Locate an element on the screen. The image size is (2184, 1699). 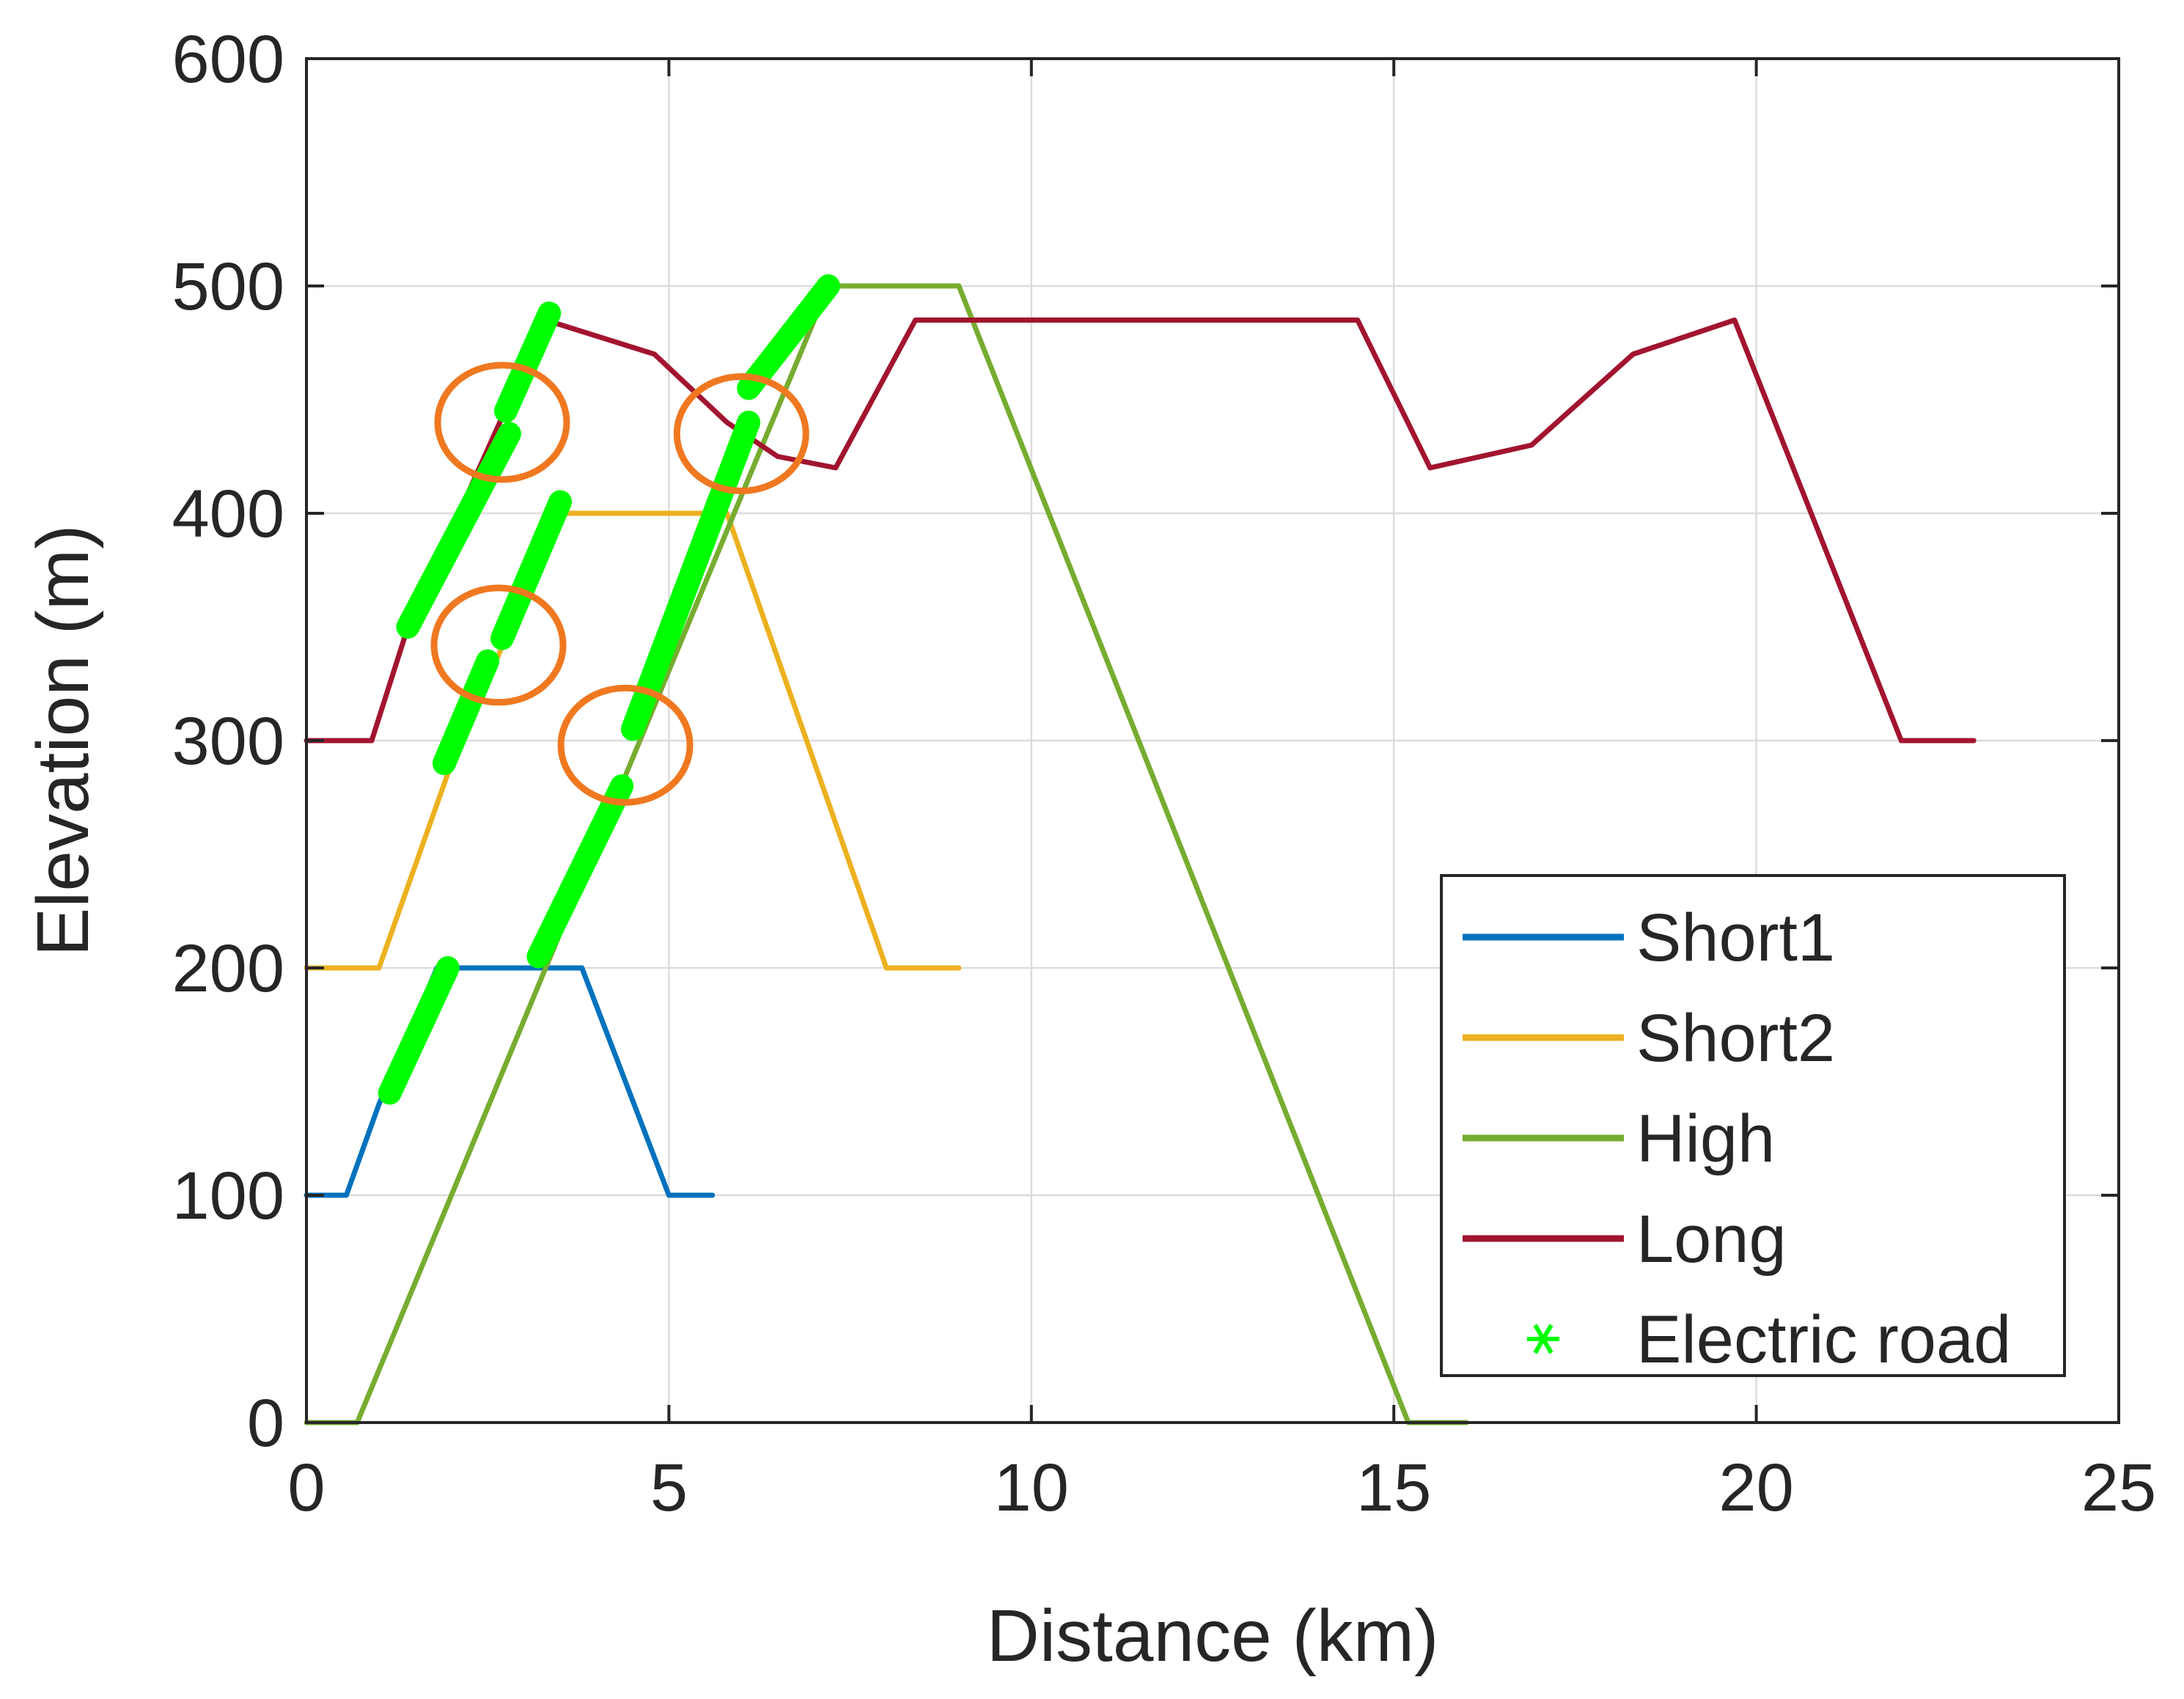
x-tick-label: 10 is located at coordinates (1031, 1487).